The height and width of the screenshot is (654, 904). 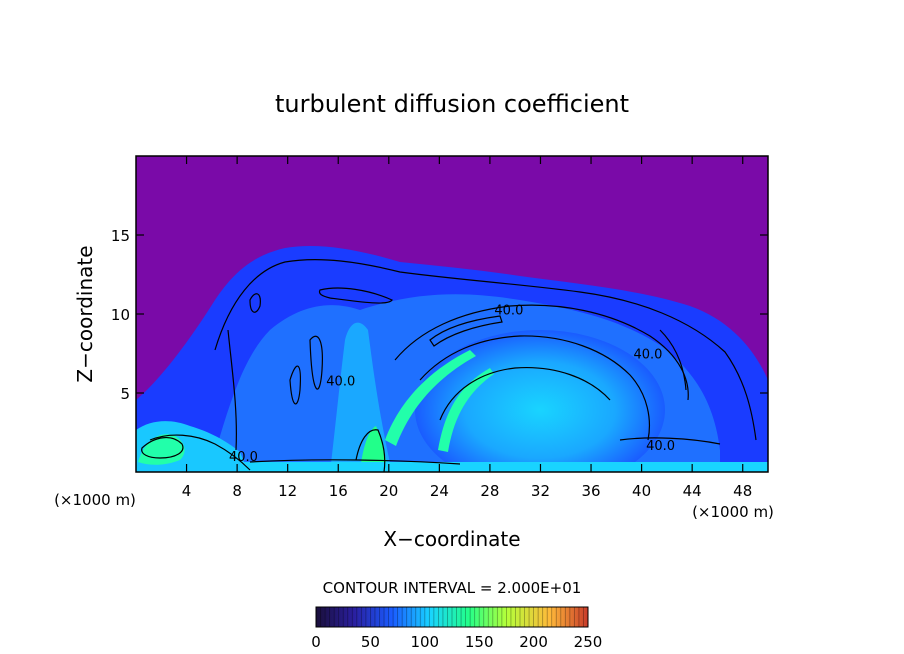 I want to click on contour-labels: 40.0 40.0 40.0 40.0 40.0, so click(x=452, y=384).